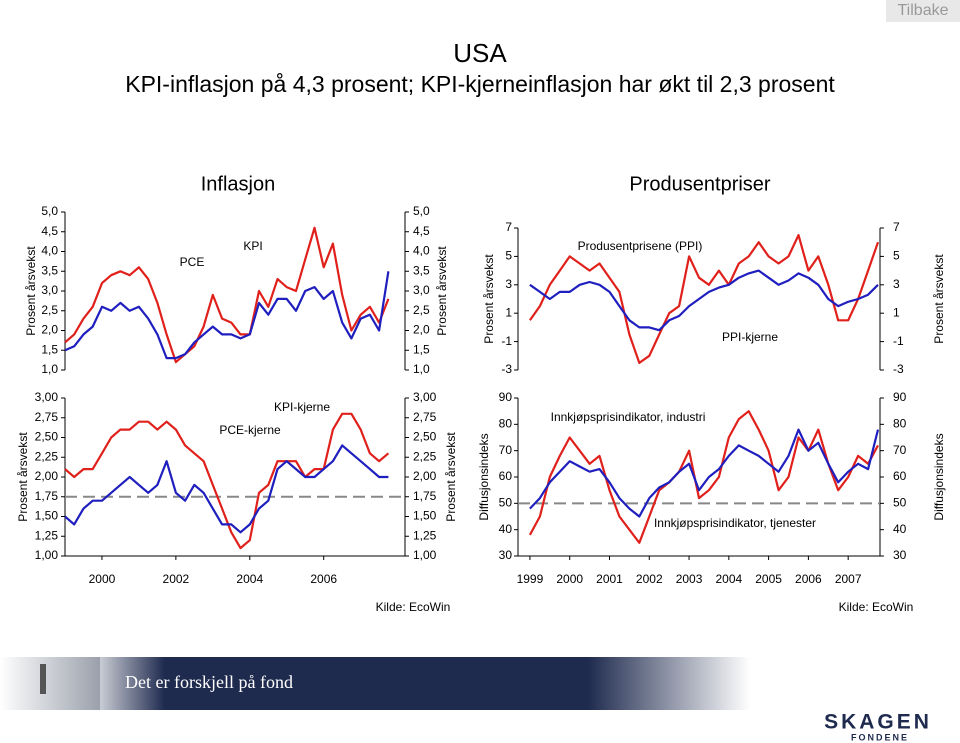 The image size is (960, 743). I want to click on y2-axis-label: Diffusjonsindeks, so click(939, 476).